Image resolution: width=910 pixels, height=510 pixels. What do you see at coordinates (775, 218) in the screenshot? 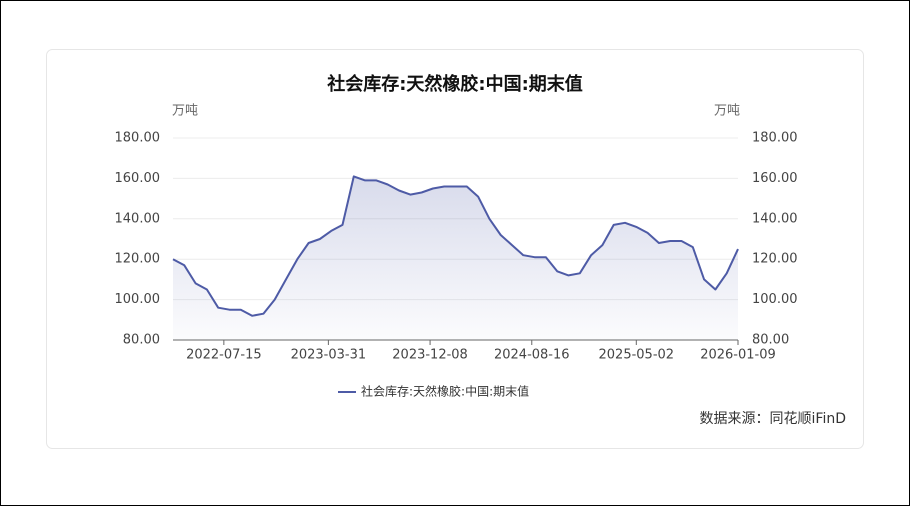
I see `y2-tick-label: 140.00` at bounding box center [775, 218].